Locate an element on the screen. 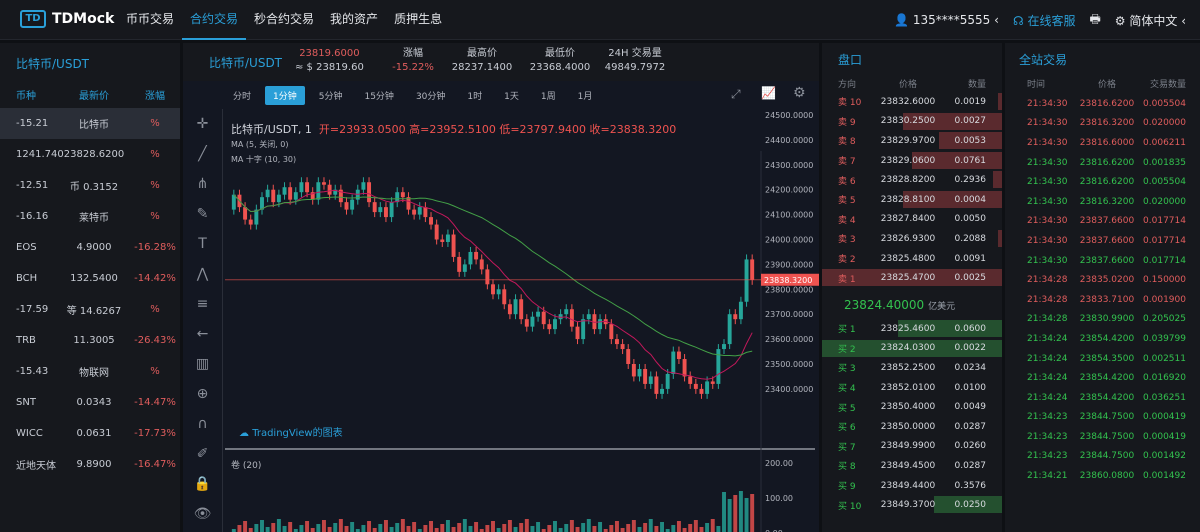 This screenshot has height=532, width=1200. book-row: 买 5 23850.4000 0.0049 is located at coordinates (912, 407).